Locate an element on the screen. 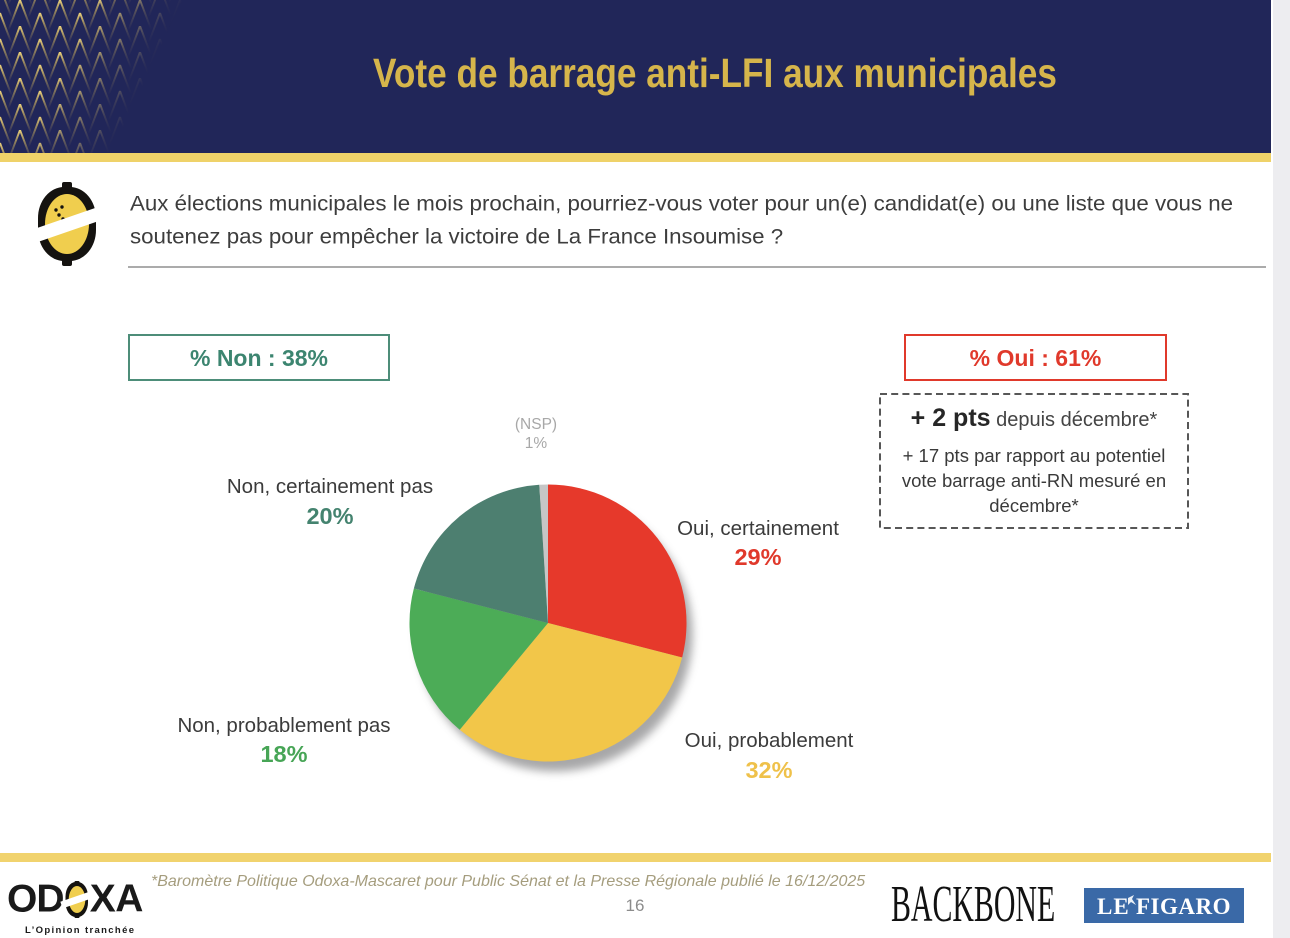 Image resolution: width=1290 pixels, height=938 pixels. svg-text: LE is located at coordinates (1113, 906).